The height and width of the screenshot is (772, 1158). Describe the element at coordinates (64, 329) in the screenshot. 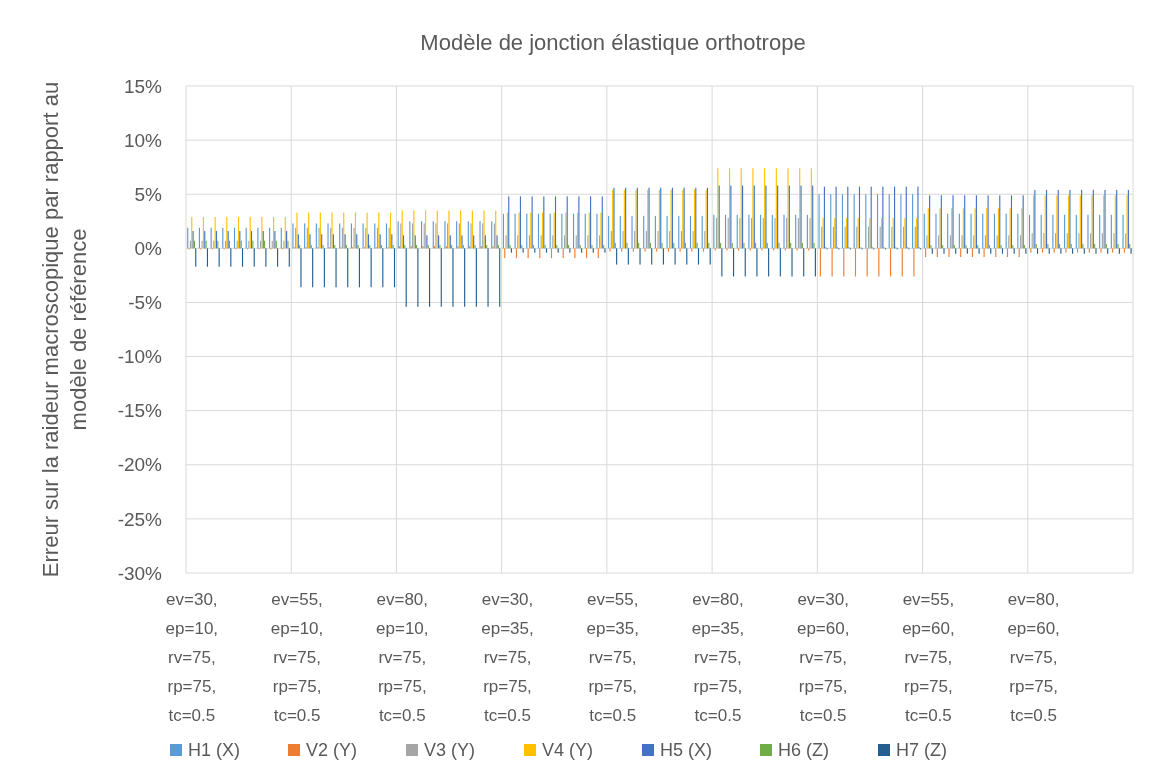

I see `y-axis-title: Erreur sur la raideur macroscopique par rapport au modèle de référence` at that location.